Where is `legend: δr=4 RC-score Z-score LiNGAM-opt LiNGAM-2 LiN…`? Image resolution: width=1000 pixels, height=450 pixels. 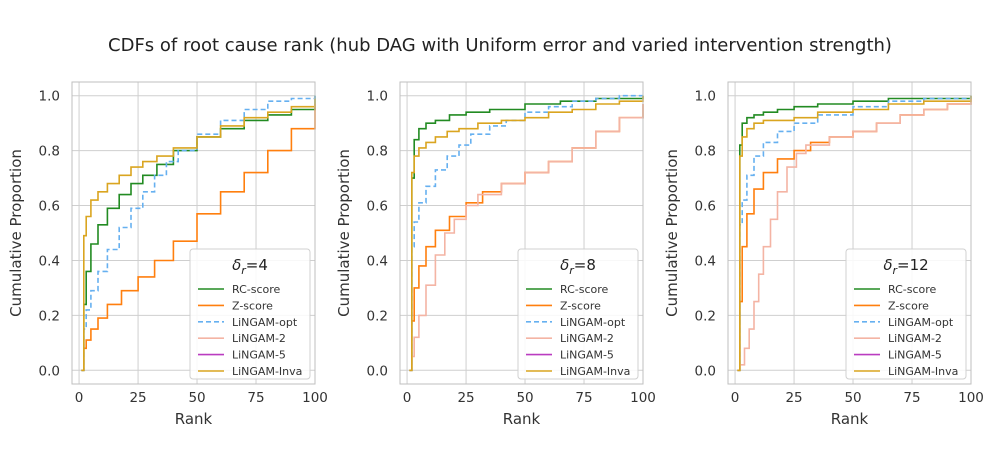
legend: δr=4 RC-score Z-score LiNGAM-opt LiNGAM-2 LiN… is located at coordinates (250, 314).